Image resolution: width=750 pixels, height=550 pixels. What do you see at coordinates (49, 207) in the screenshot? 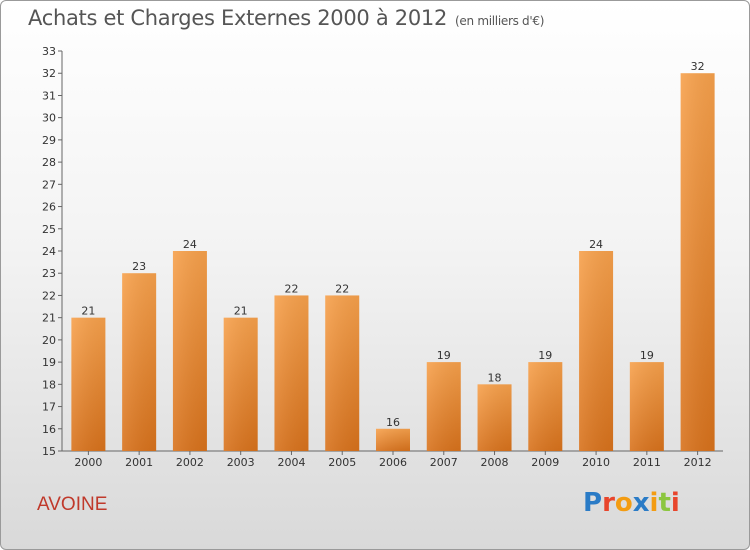
I see `y-tick-label: 26` at bounding box center [49, 207].